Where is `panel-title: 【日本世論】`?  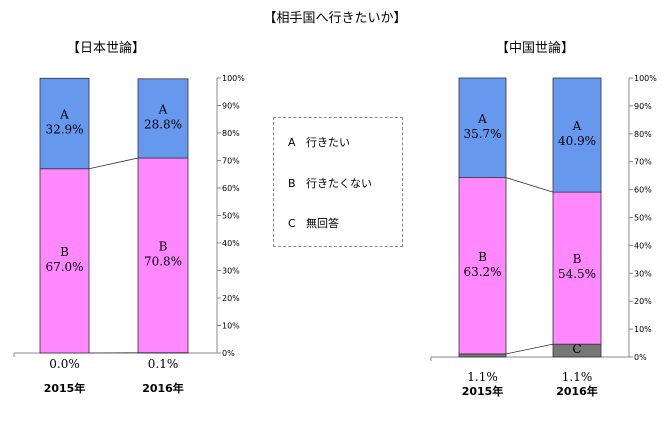 panel-title: 【日本世論】 is located at coordinates (106, 48).